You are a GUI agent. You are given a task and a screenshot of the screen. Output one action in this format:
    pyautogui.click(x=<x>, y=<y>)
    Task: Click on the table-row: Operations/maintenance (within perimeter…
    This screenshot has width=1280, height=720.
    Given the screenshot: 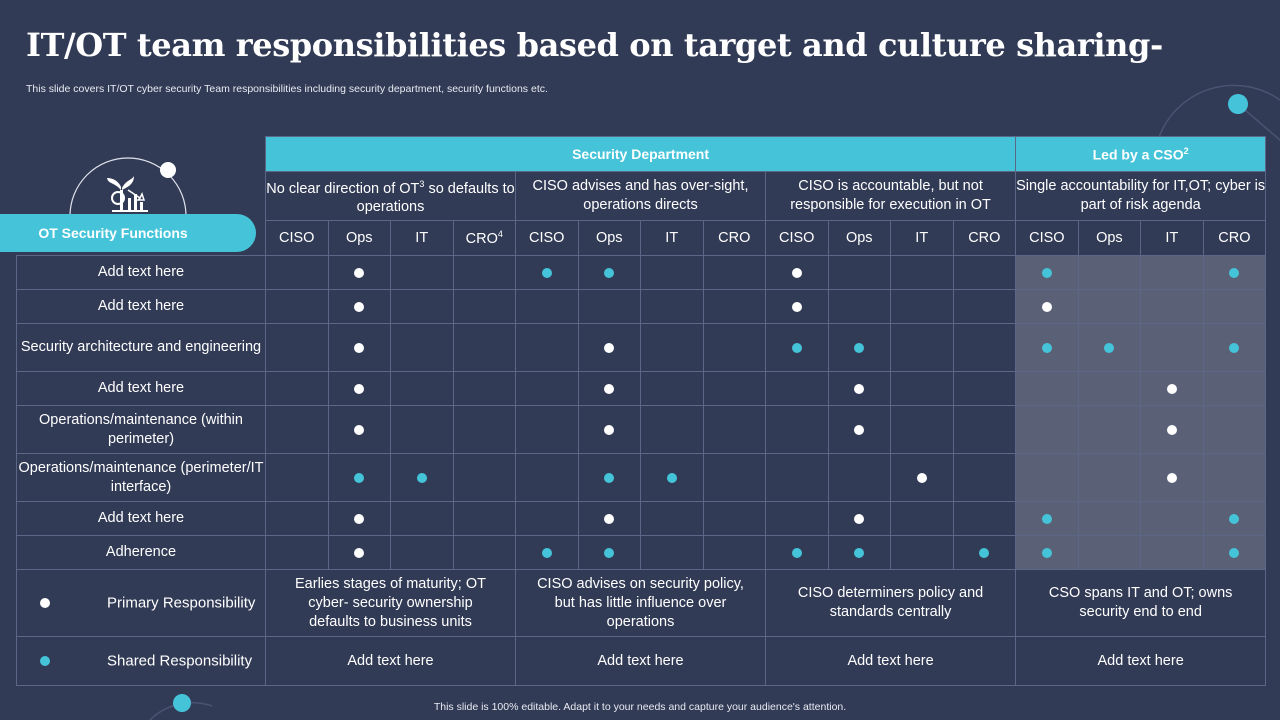 What is the action you would take?
    pyautogui.click(x=641, y=429)
    